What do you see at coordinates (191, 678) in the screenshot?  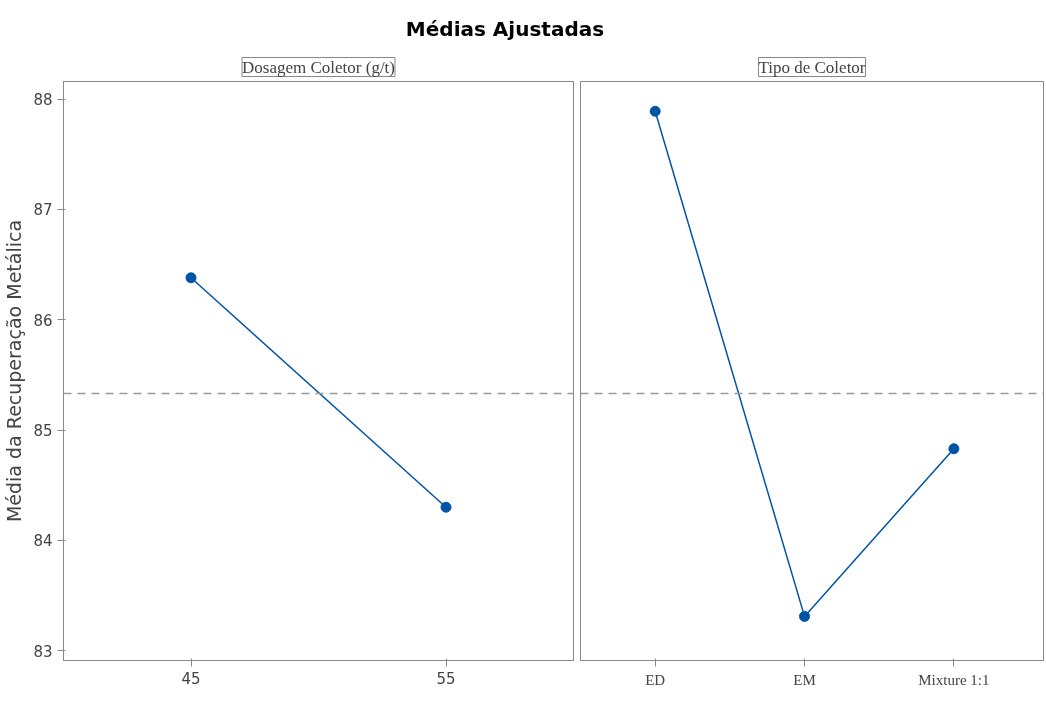 I see `x-tick-label: 45` at bounding box center [191, 678].